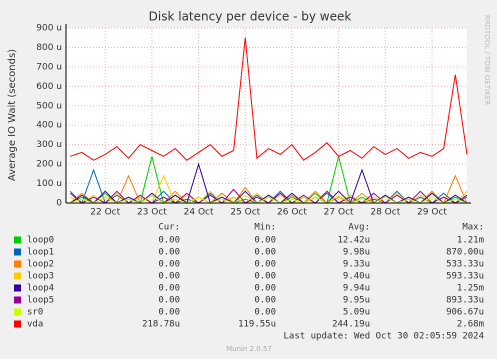  Describe the element at coordinates (356, 313) in the screenshot. I see `legend-stat: 5.09u` at that location.